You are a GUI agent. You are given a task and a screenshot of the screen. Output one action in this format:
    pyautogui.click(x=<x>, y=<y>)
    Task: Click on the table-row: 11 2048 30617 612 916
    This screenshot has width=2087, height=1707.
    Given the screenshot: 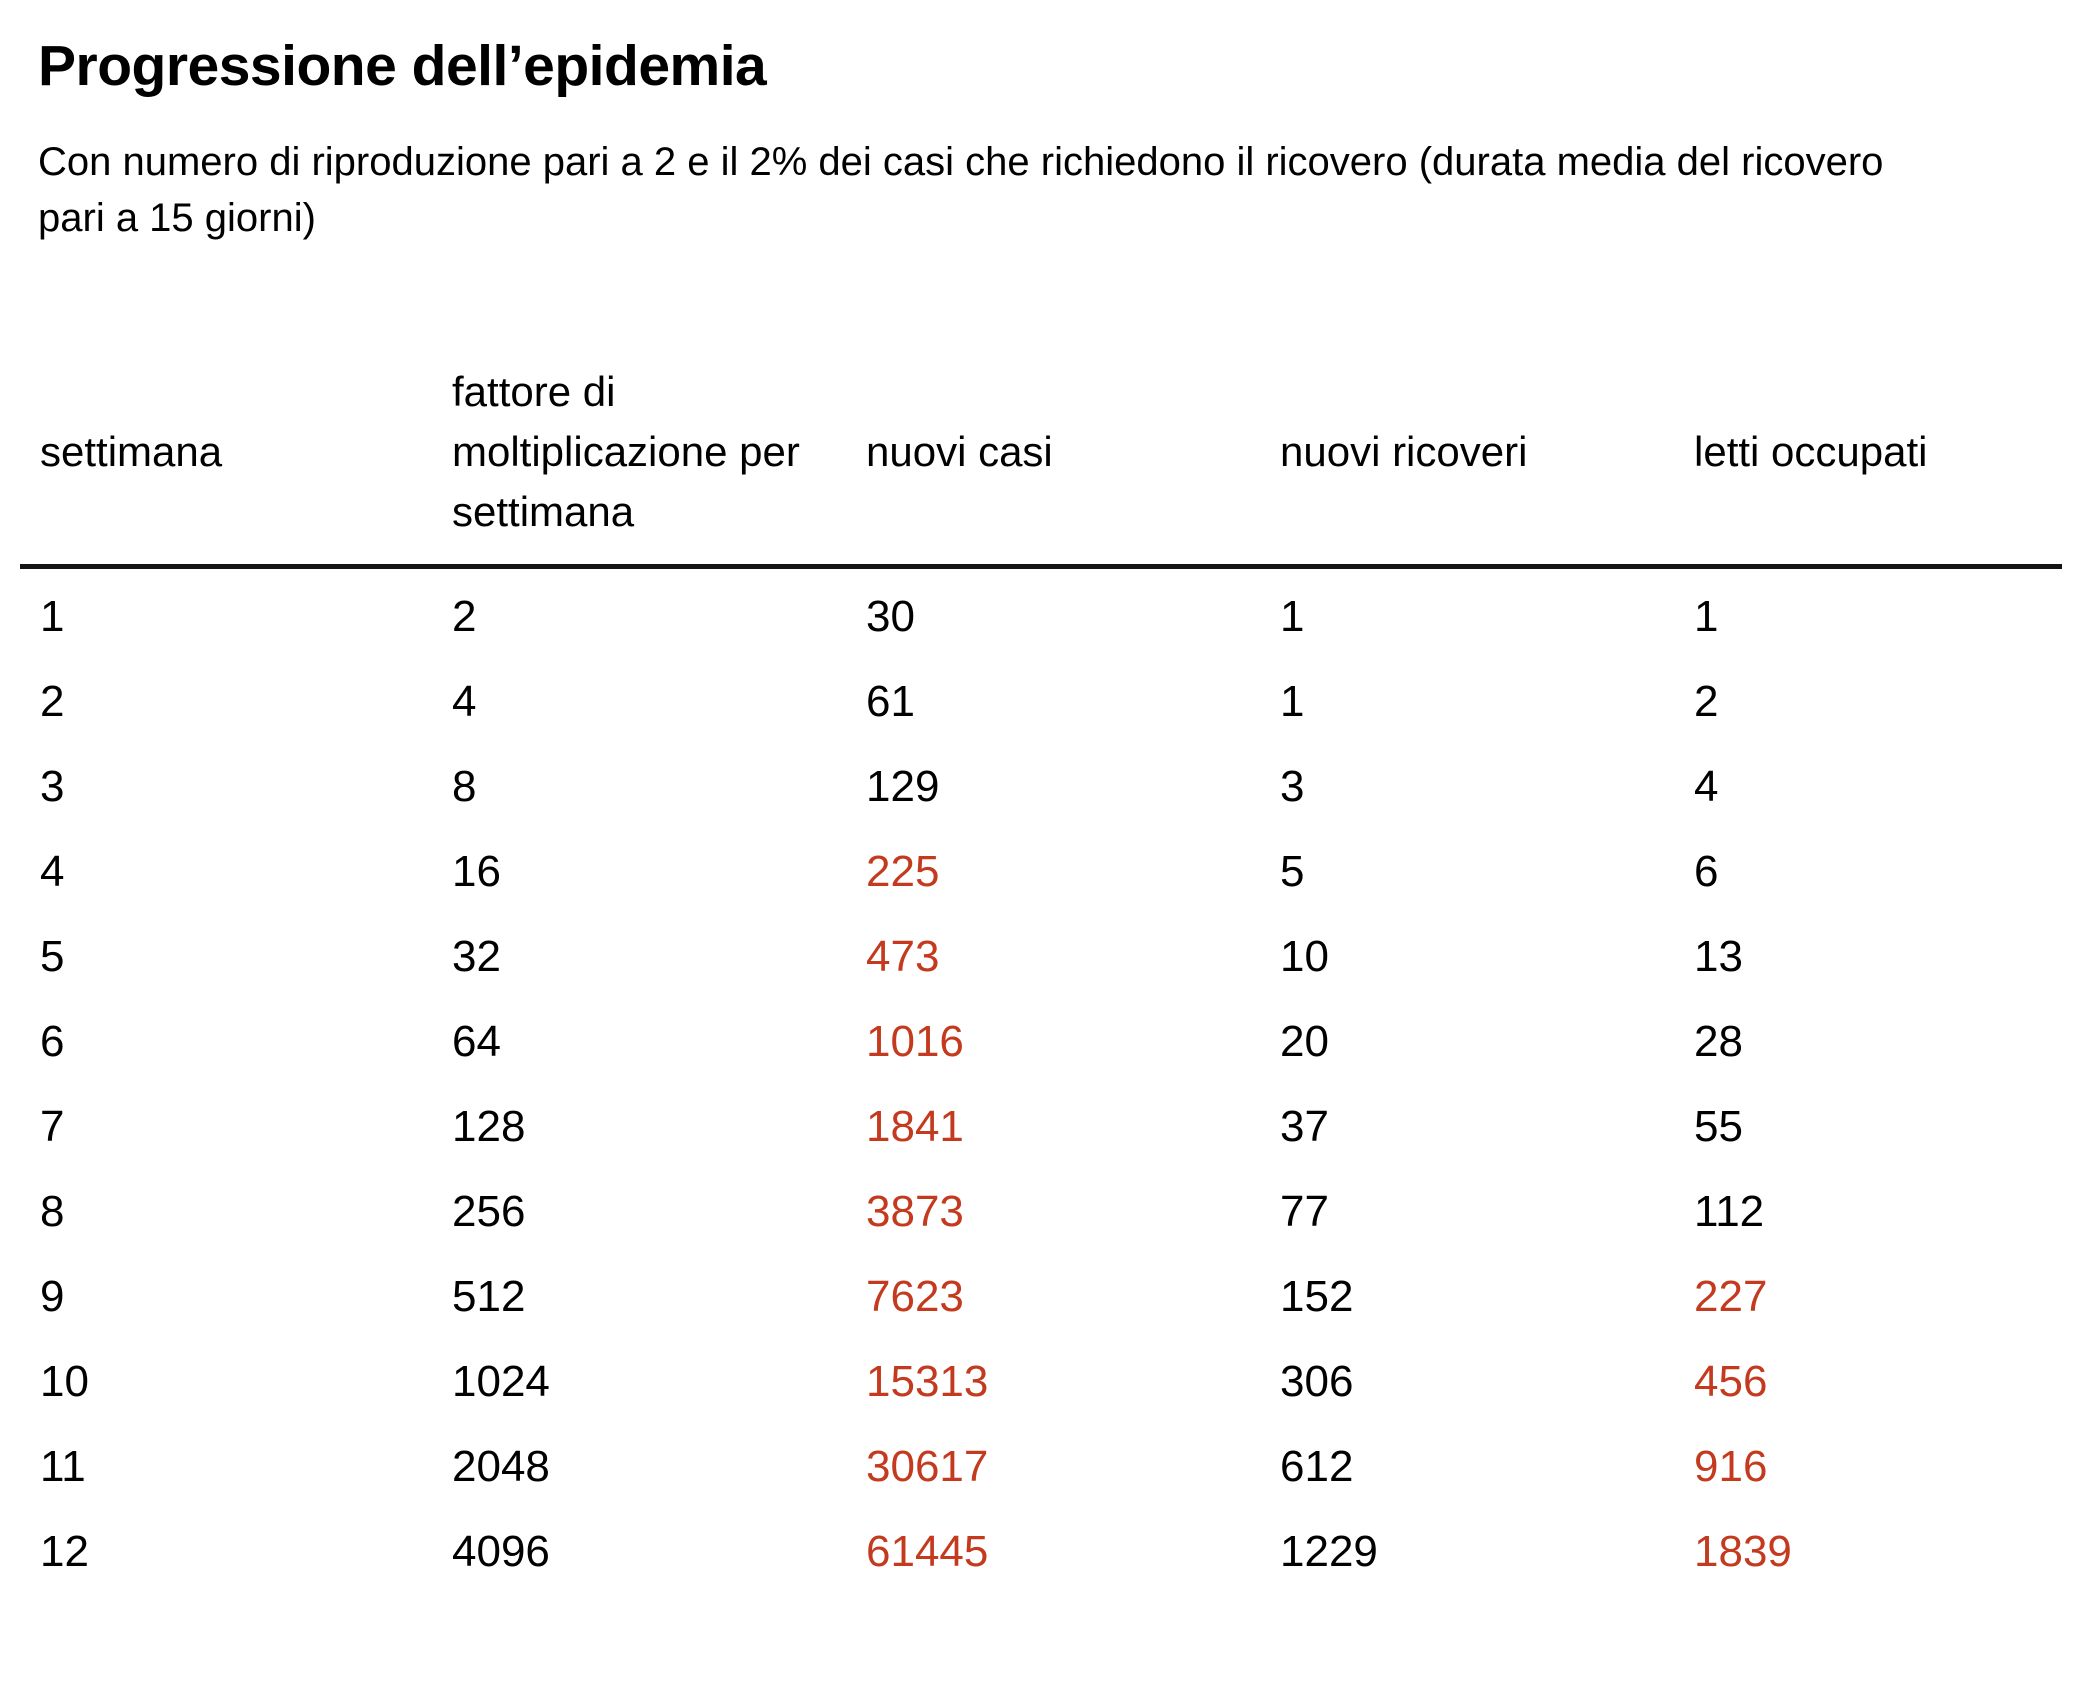 What is the action you would take?
    pyautogui.click(x=1043, y=1467)
    